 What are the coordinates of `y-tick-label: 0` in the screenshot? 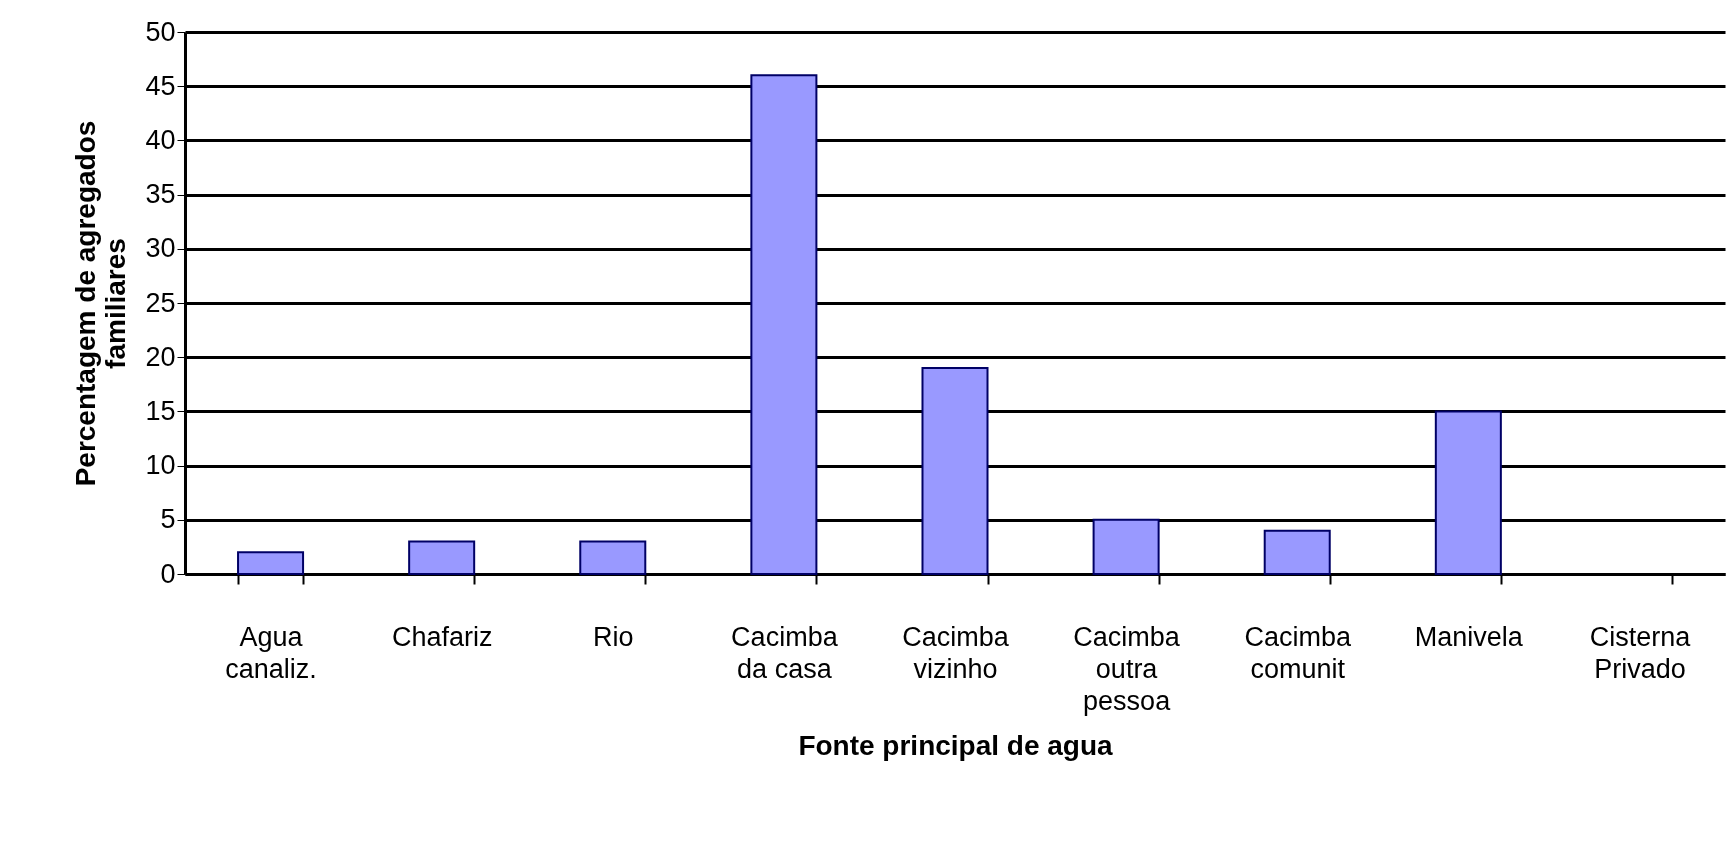 It's located at (168, 573).